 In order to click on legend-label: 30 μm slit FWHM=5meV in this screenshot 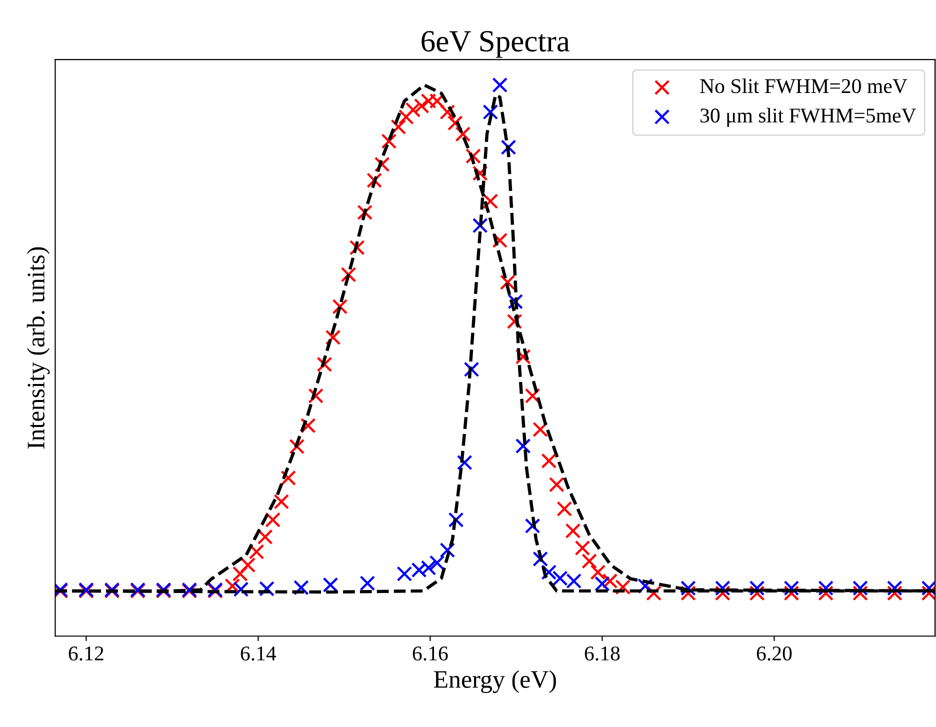, I will do `click(808, 117)`.